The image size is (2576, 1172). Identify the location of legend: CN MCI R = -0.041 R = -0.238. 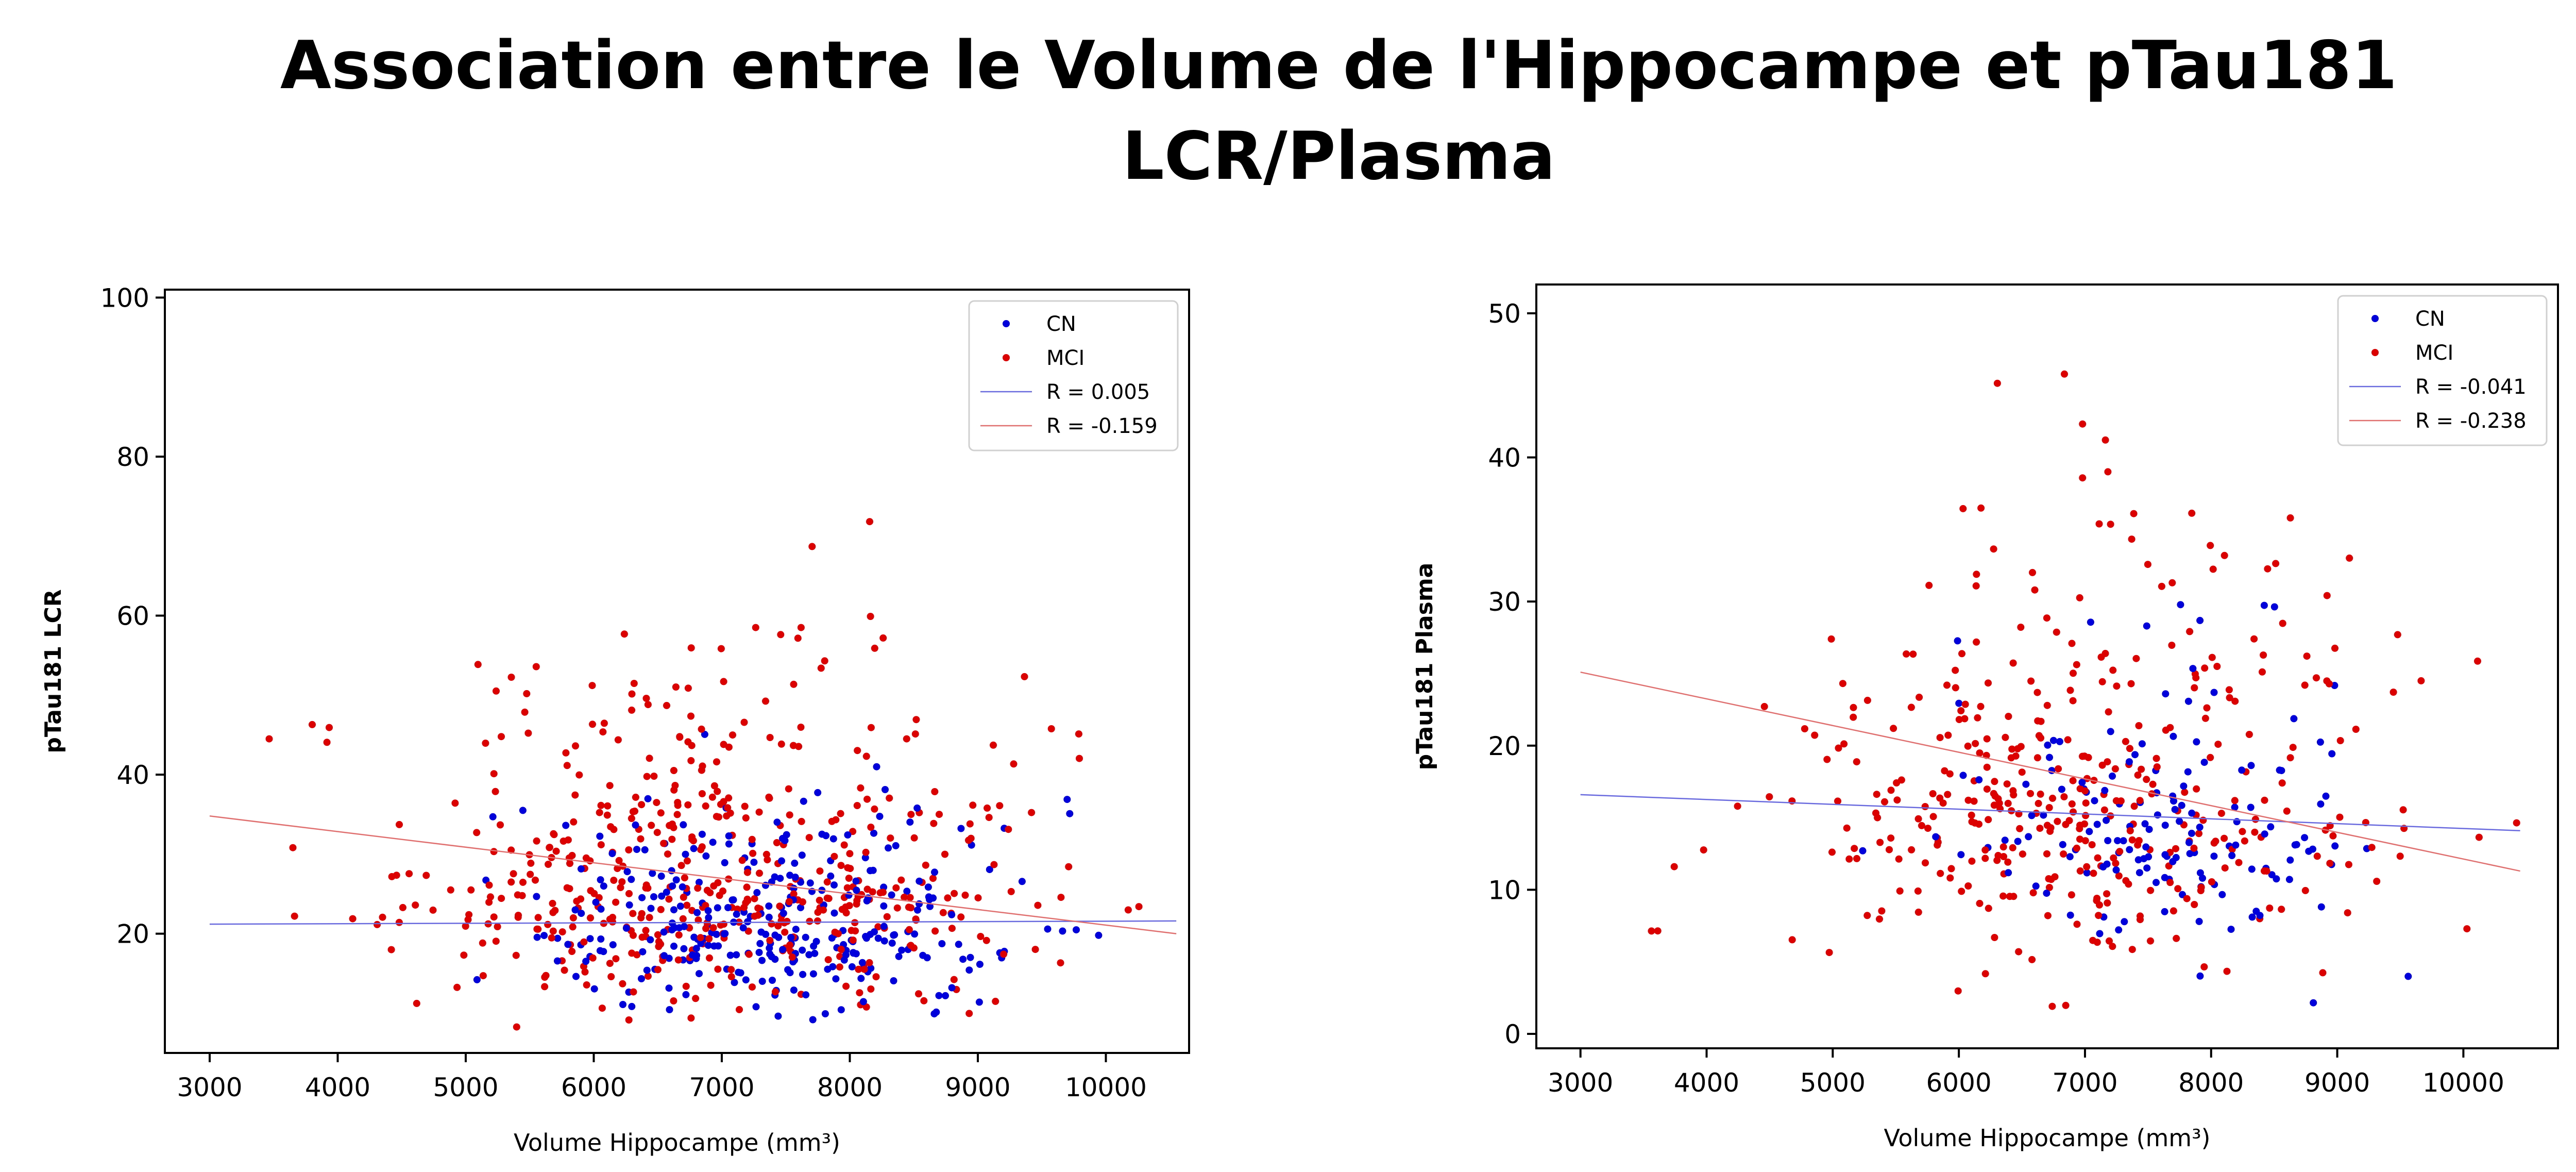
(2442, 371).